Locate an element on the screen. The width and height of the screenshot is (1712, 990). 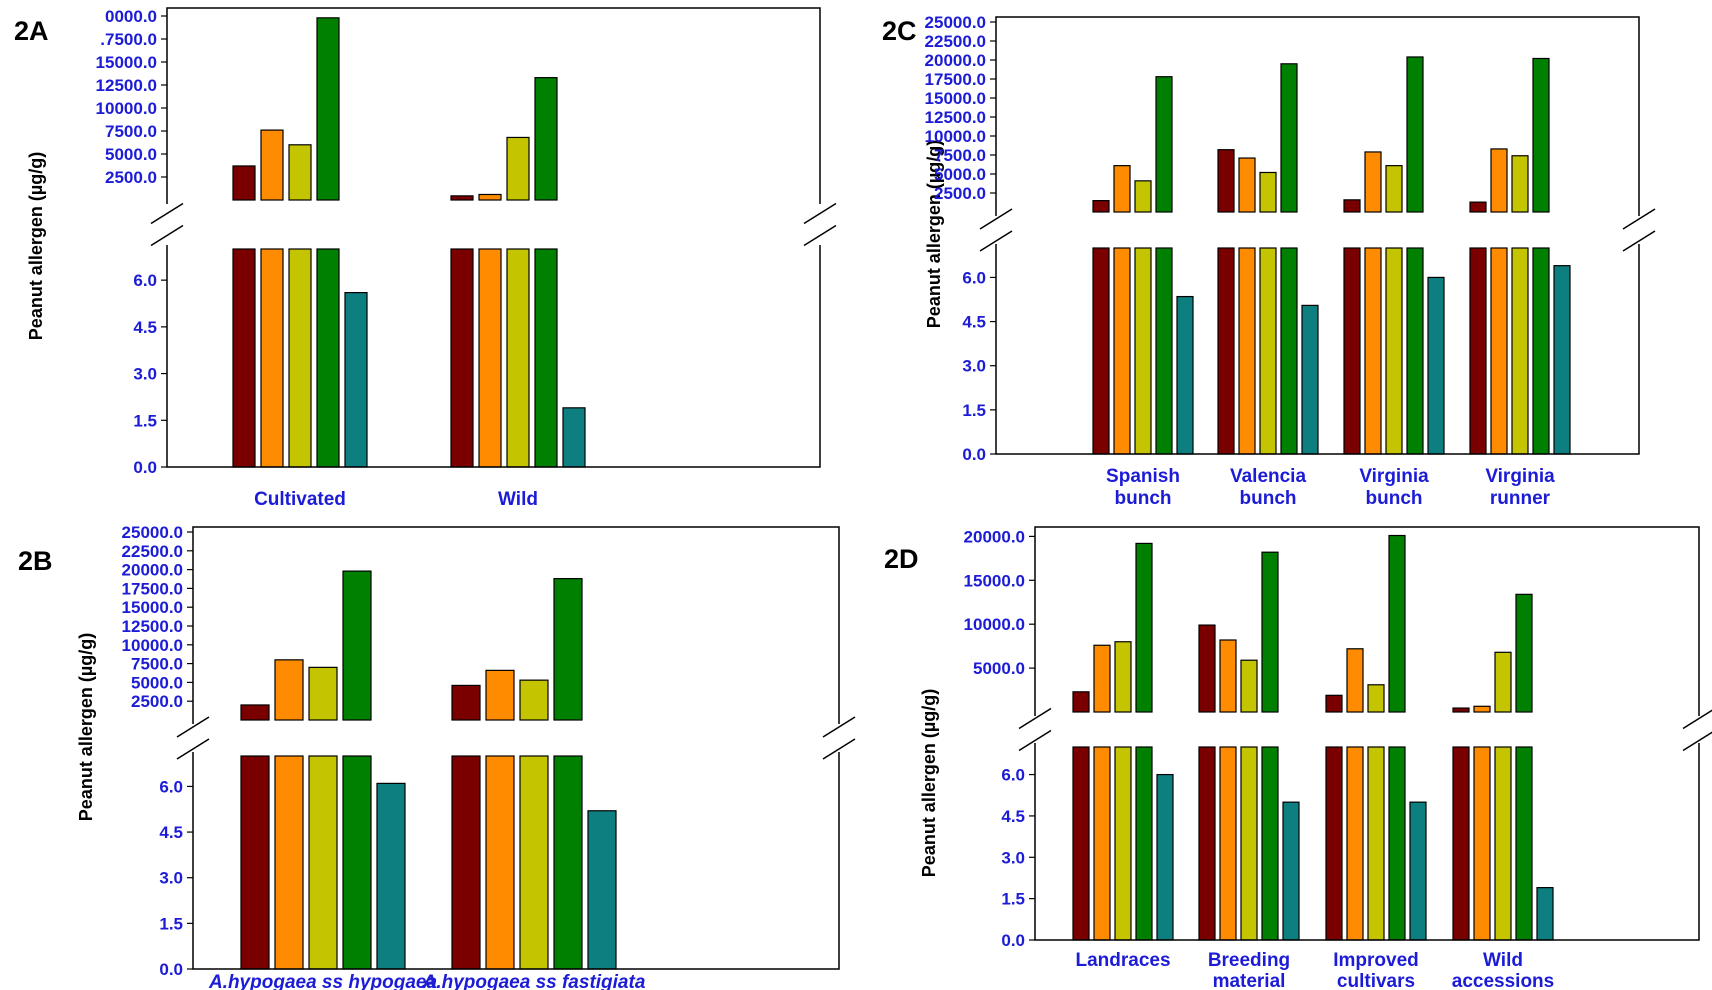
y-tick-label-upper: 2500.0 is located at coordinates (960, 193).